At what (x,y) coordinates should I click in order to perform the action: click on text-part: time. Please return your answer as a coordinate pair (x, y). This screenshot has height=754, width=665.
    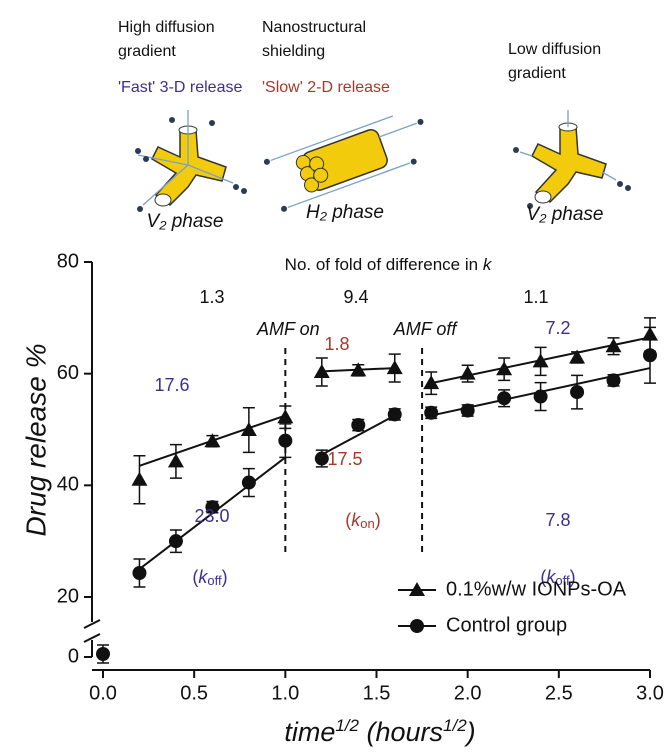
    Looking at the image, I should click on (309, 732).